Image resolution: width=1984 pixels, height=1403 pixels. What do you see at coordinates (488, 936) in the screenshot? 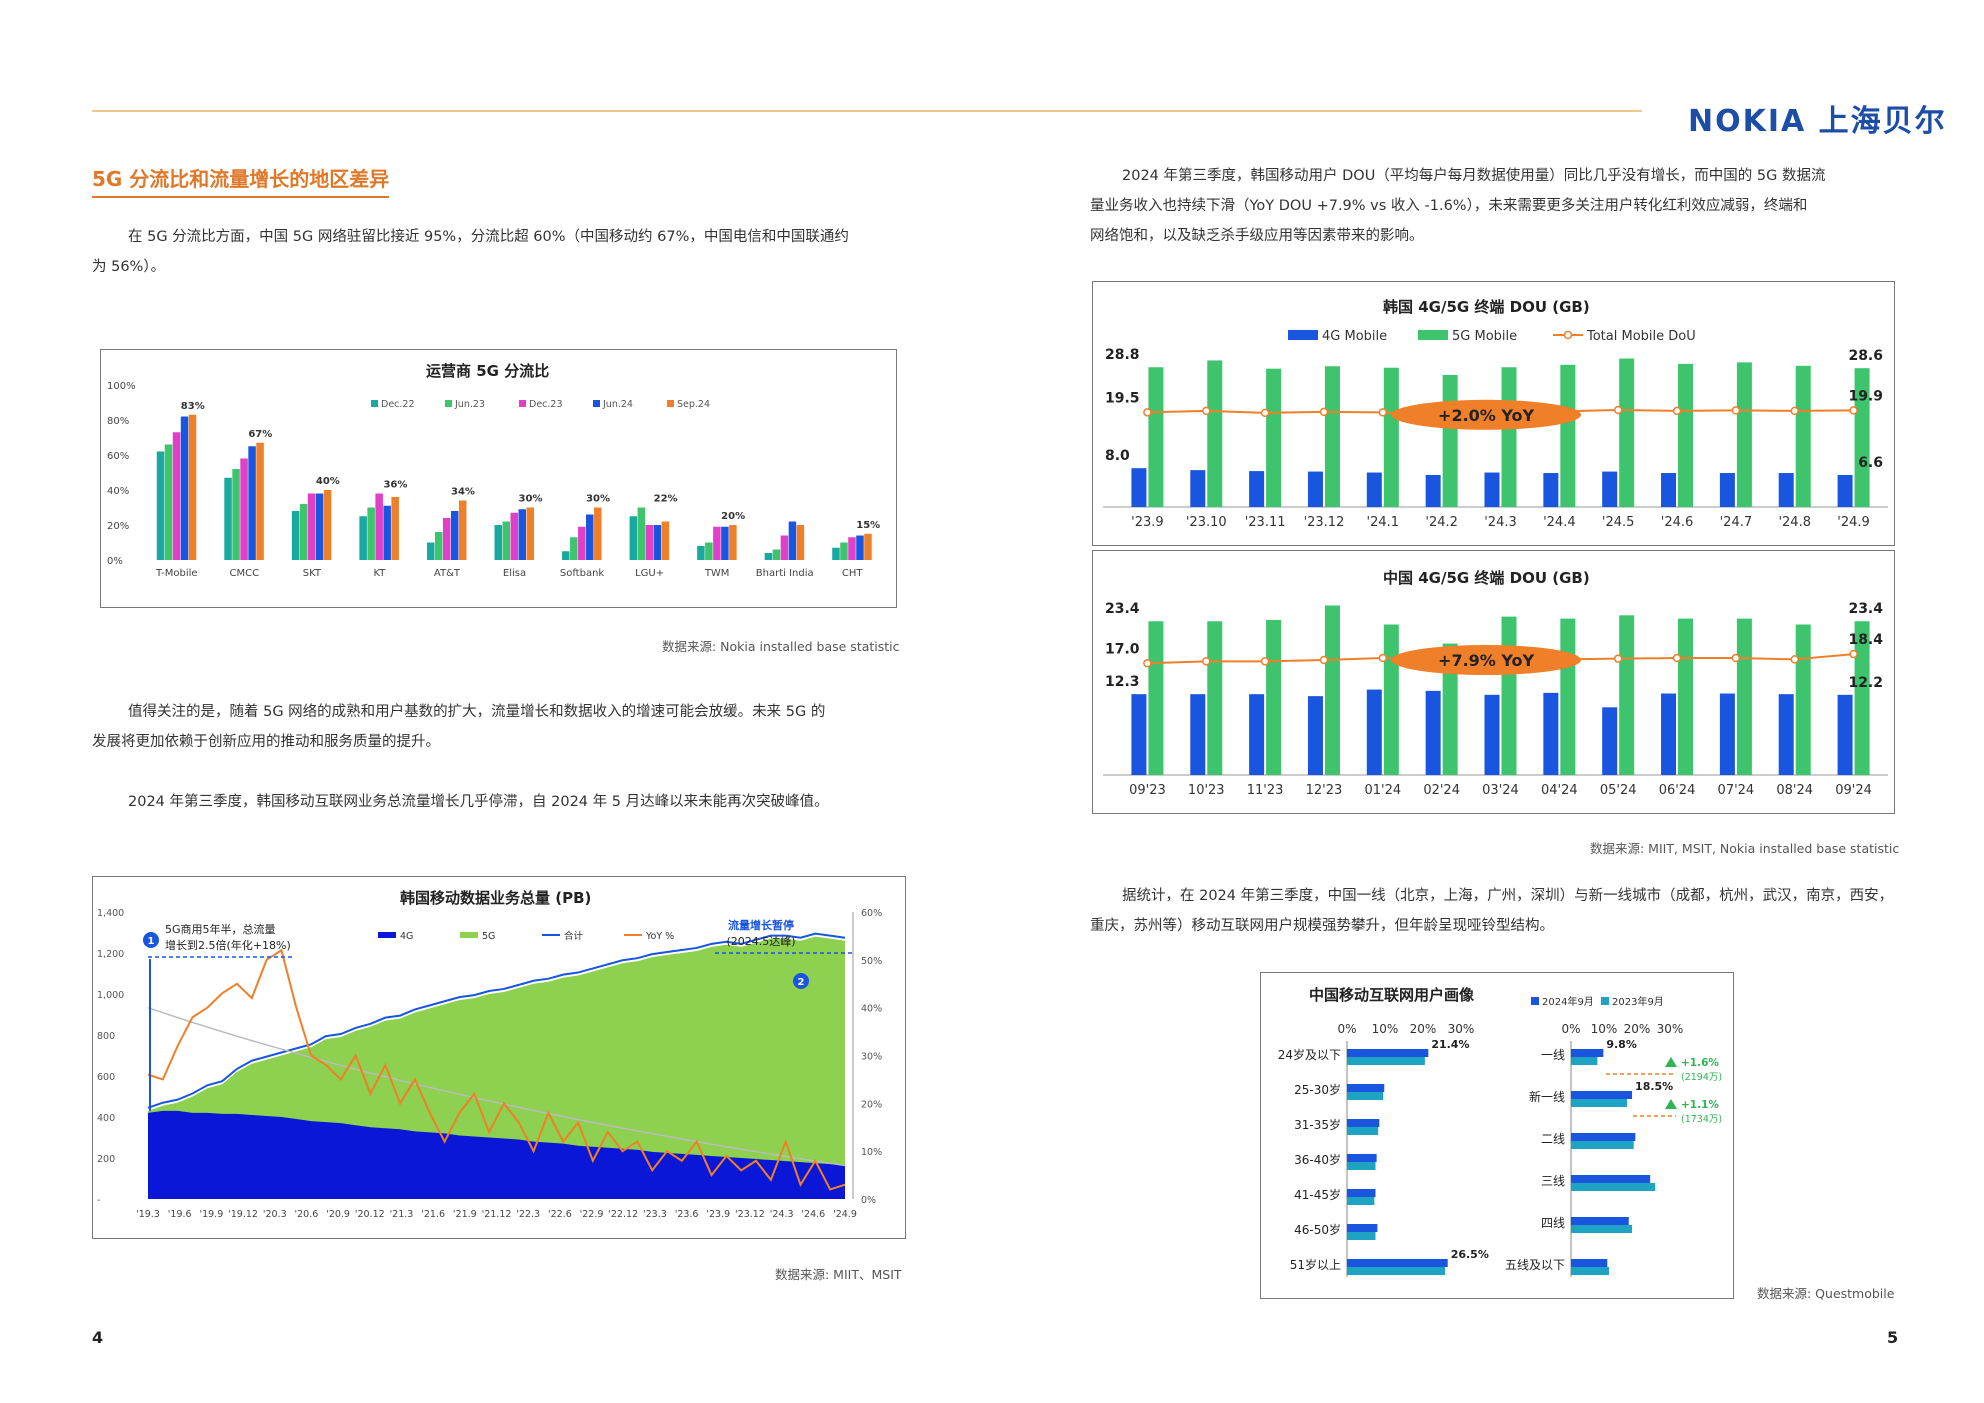
I see `traffic-legend-label: 5G` at bounding box center [488, 936].